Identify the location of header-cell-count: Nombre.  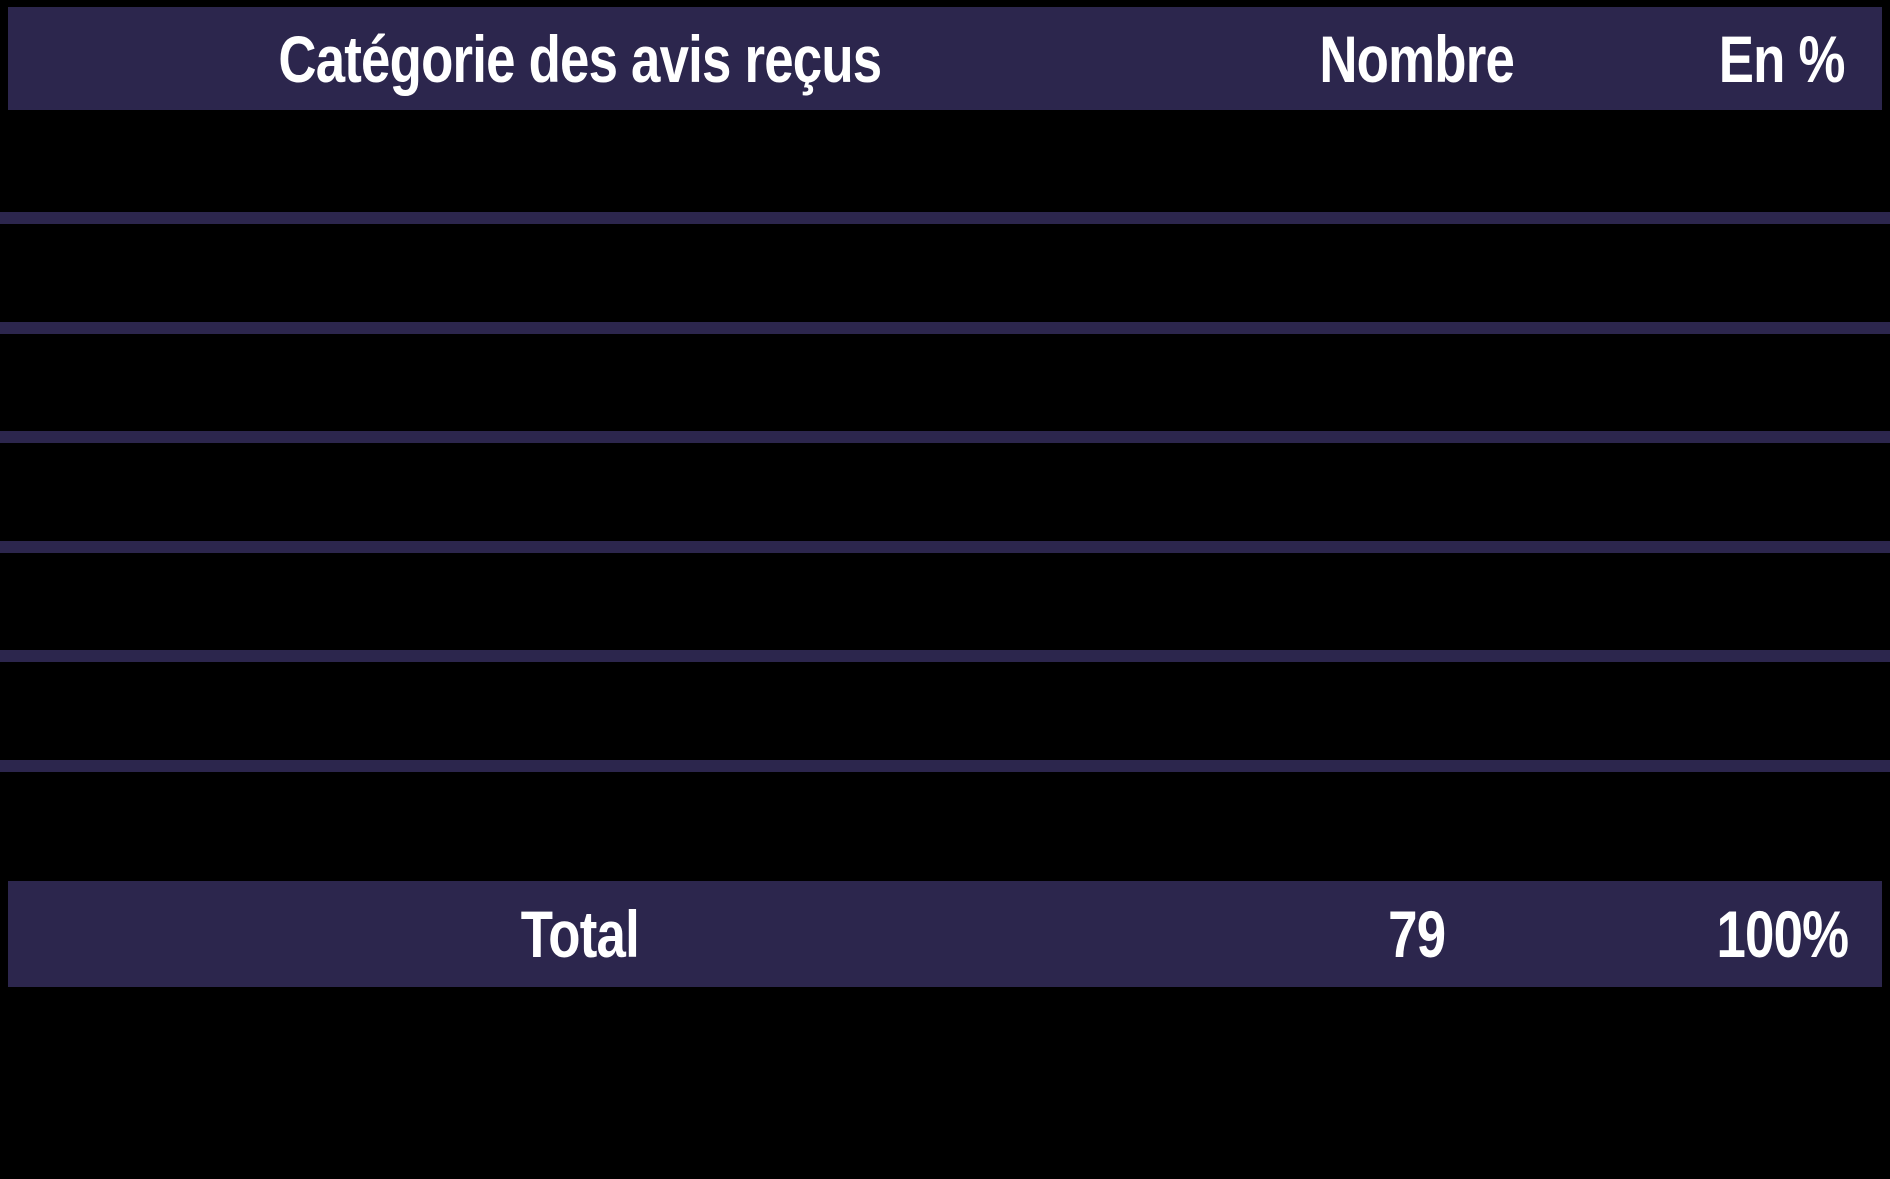
(1417, 59).